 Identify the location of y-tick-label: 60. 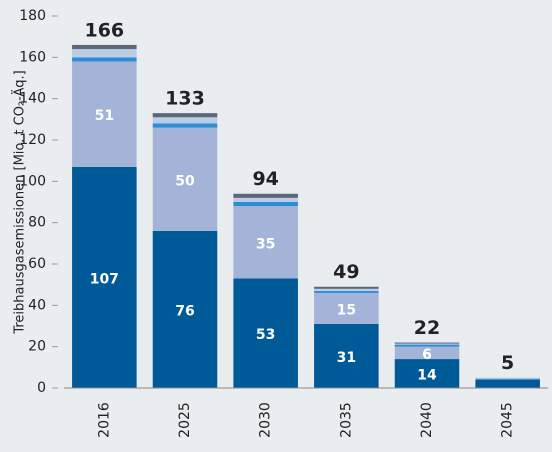
(37, 264).